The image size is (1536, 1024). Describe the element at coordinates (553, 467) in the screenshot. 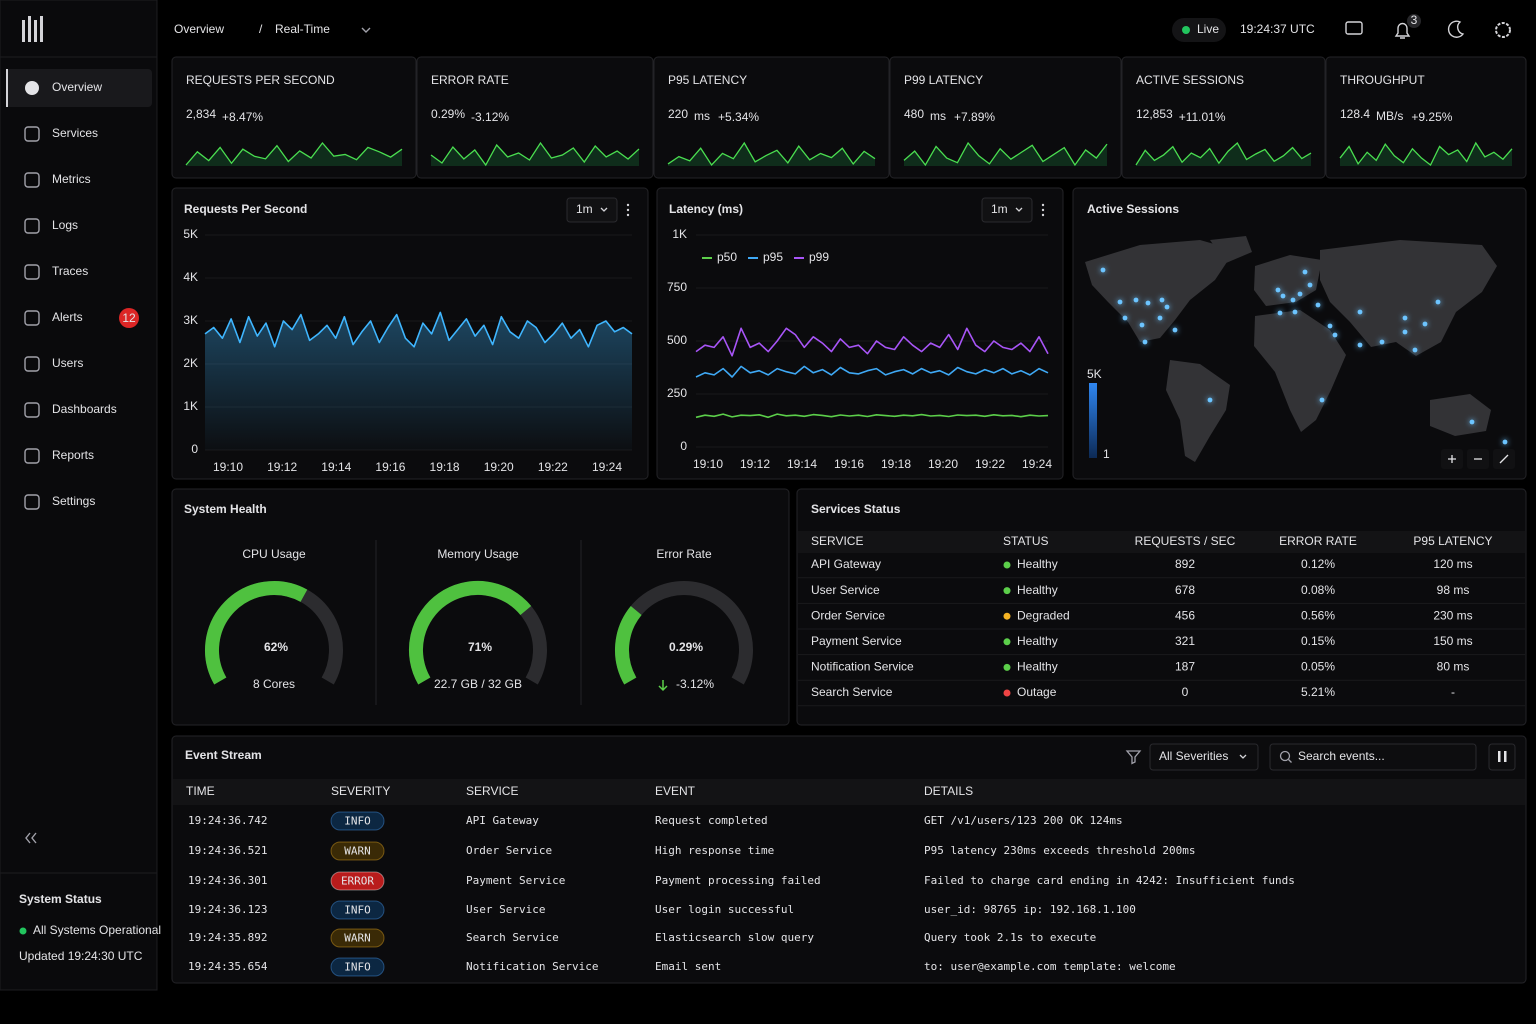

I see `x-tick-label: 19:22` at that location.